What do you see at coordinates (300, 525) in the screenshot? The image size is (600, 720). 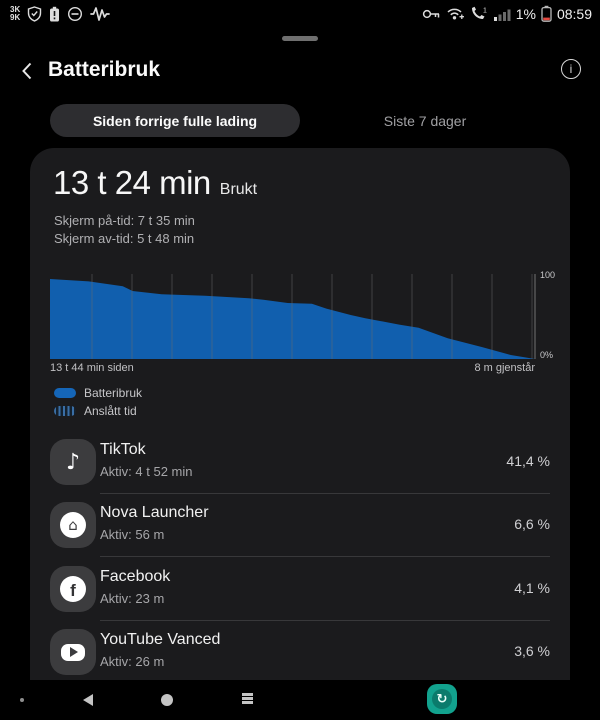 I see `app-row-nova-launcher: ⌂ Nova Launcher Aktiv: 56 m 6,6 %` at bounding box center [300, 525].